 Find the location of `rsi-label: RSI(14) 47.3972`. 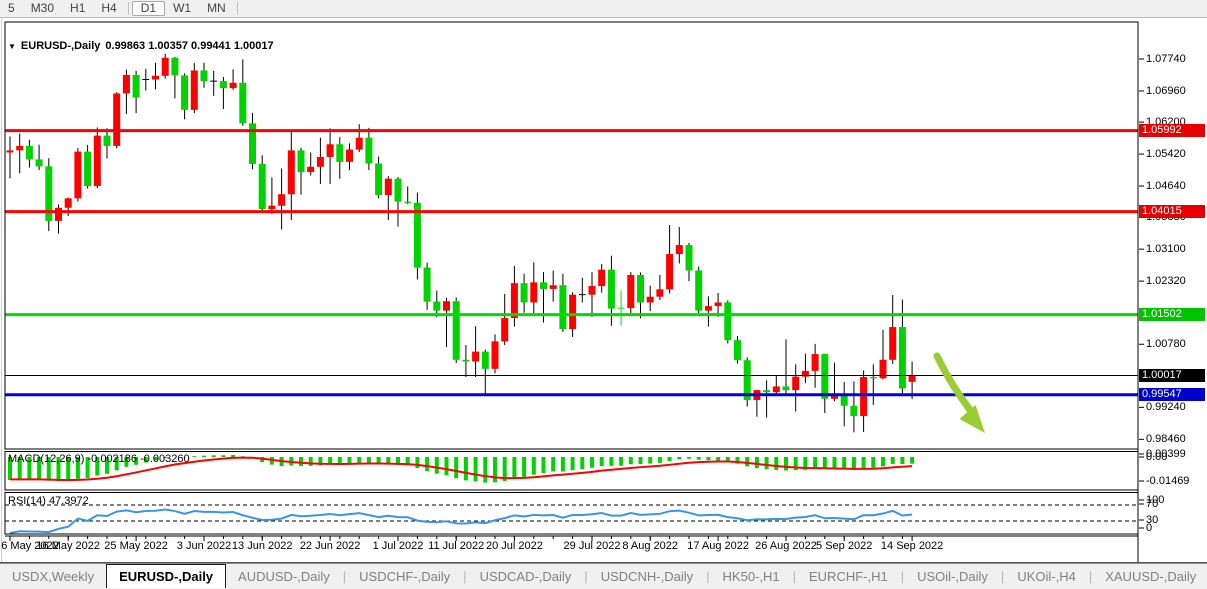

rsi-label: RSI(14) 47.3972 is located at coordinates (48, 501).